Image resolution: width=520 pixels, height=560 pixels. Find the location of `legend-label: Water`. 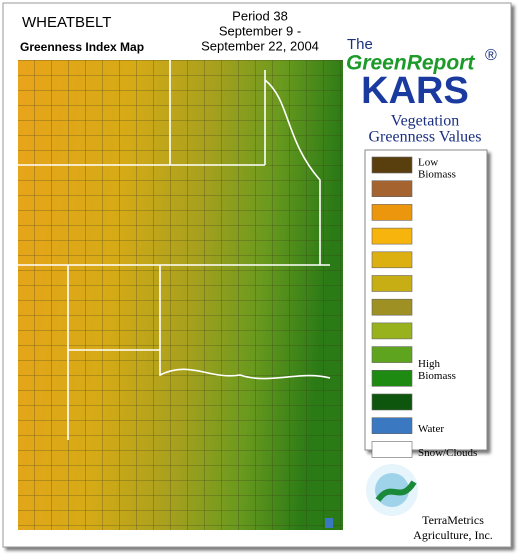

legend-label: Water is located at coordinates (431, 429).